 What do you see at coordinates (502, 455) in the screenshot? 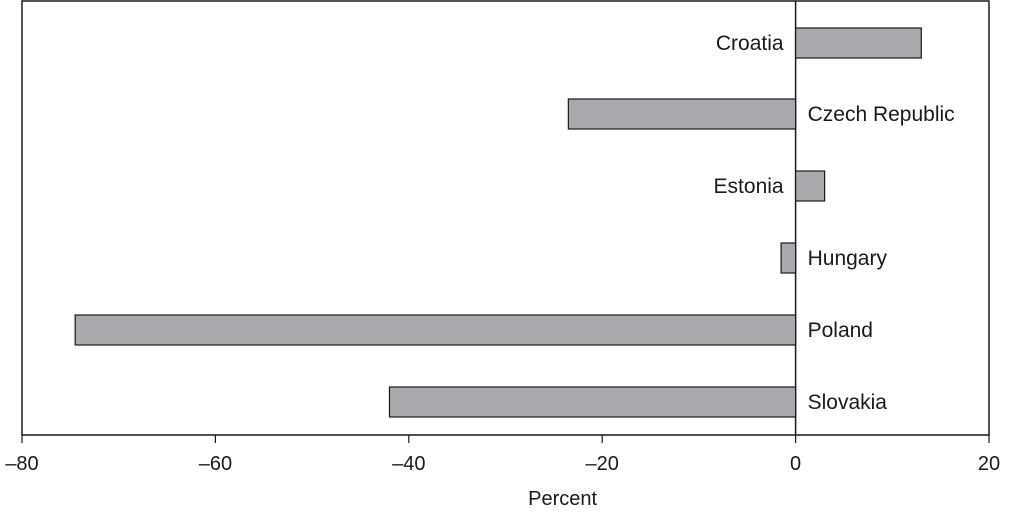
I see `x-axis-ticks-group: –80 –60 –40 –20 0 20` at bounding box center [502, 455].